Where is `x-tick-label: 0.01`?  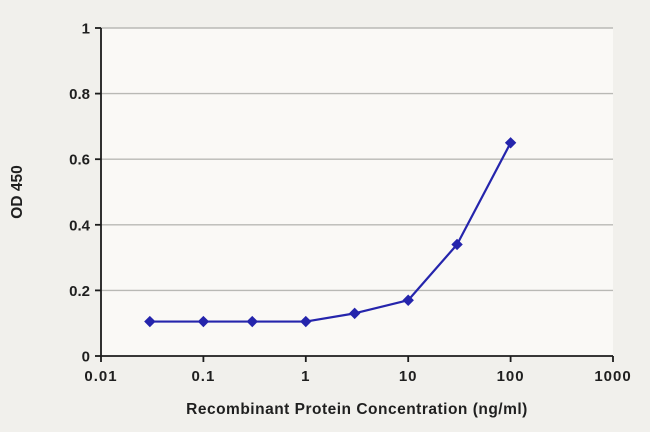 x-tick-label: 0.01 is located at coordinates (100, 376).